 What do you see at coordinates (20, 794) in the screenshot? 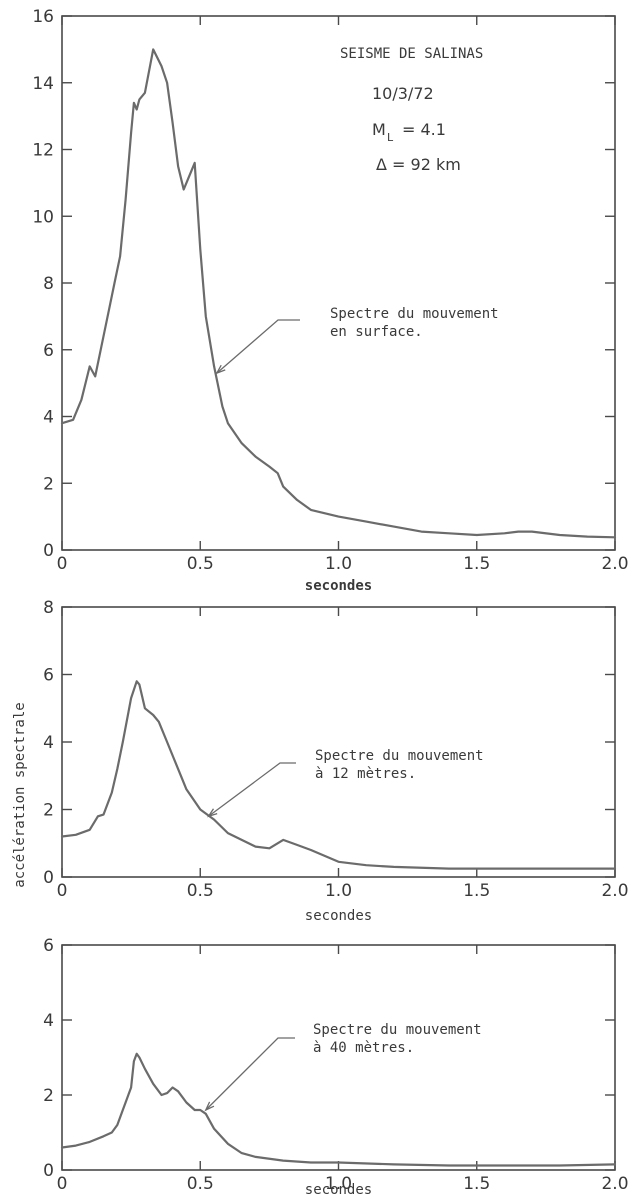
I see `shared-ylabel: accélération spectrale` at bounding box center [20, 794].